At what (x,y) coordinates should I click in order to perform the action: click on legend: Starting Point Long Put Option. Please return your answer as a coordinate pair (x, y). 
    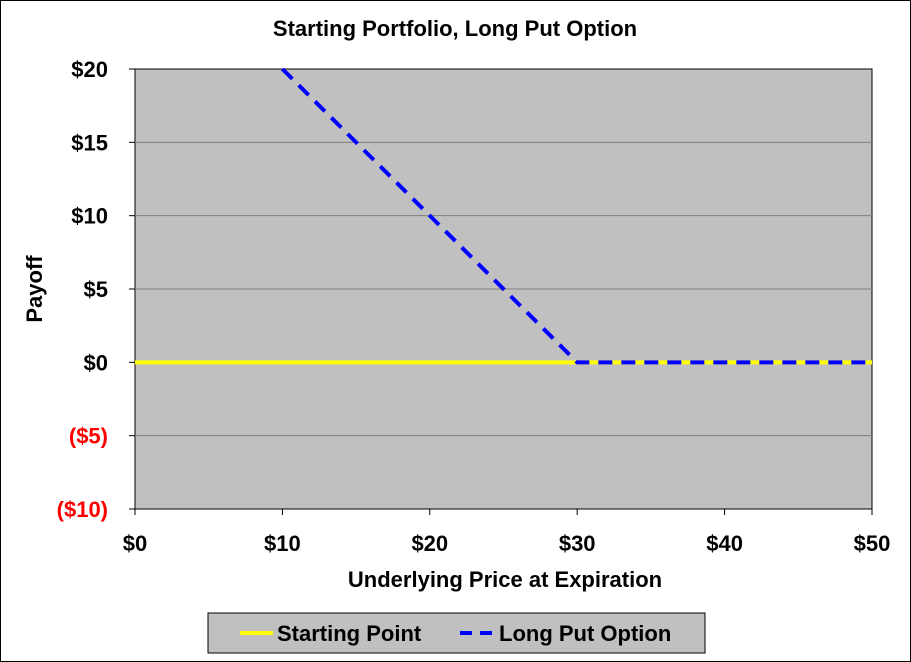
    Looking at the image, I should click on (456, 633).